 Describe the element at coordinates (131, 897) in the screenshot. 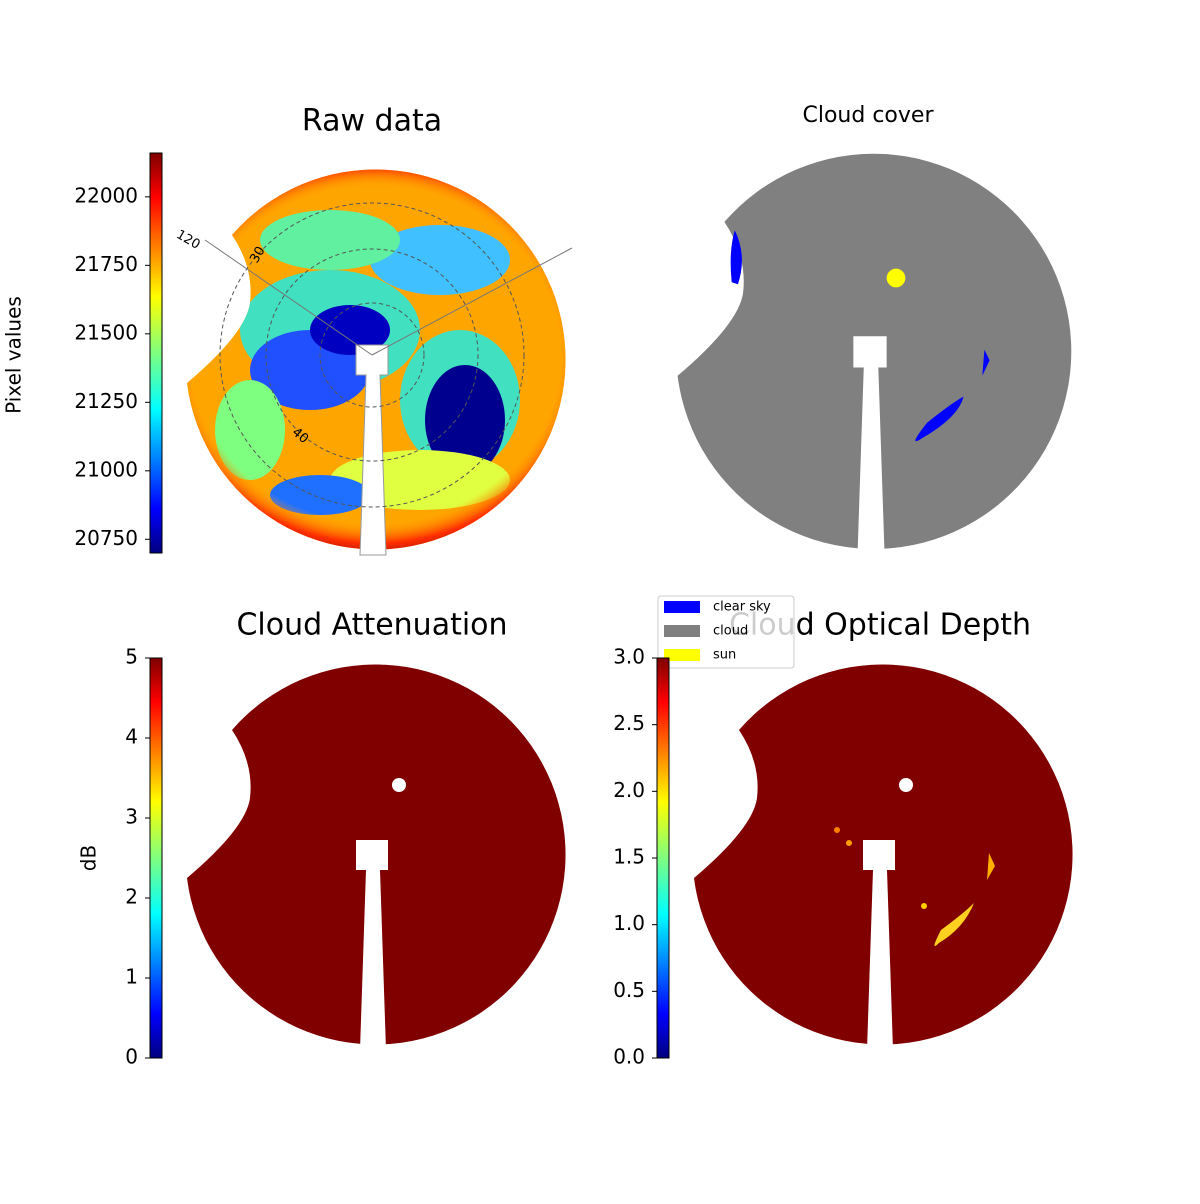

I see `tick-label: 2` at that location.